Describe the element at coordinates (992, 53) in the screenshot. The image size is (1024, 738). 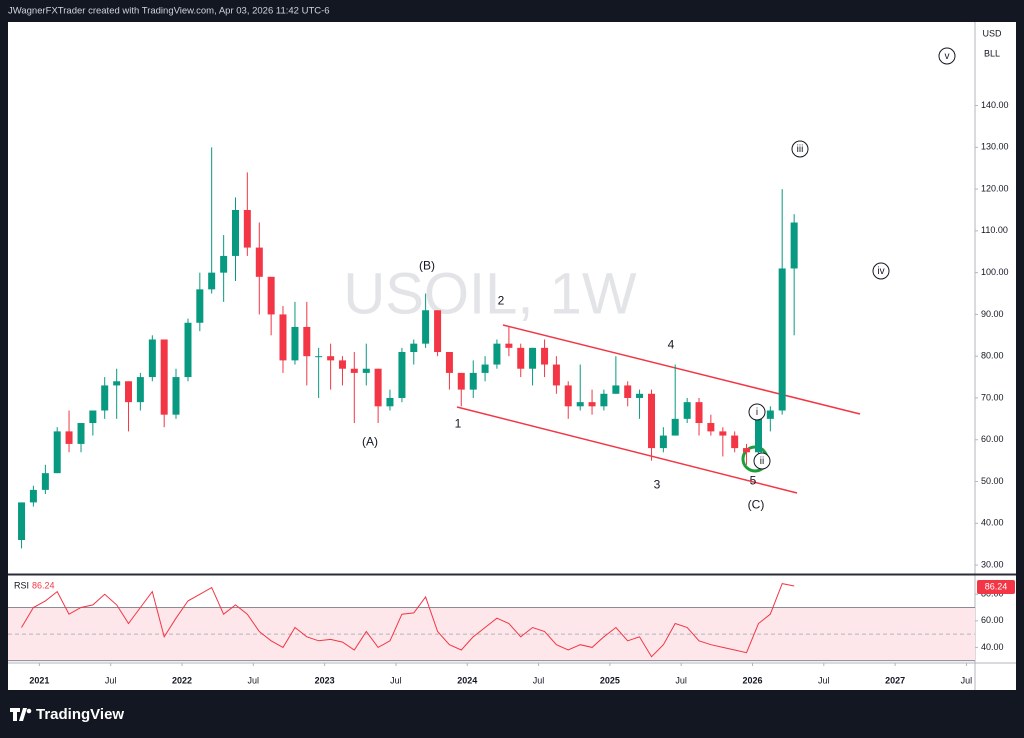
I see `unit-label: BLL` at that location.